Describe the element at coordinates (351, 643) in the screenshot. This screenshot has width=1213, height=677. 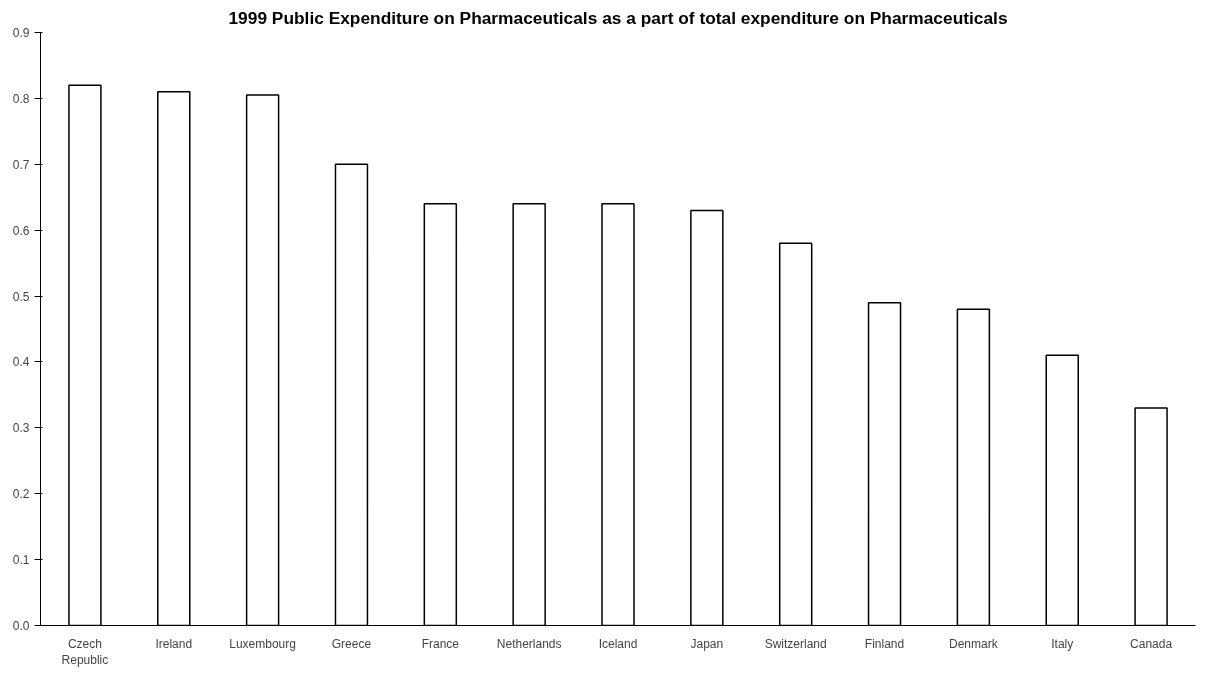
I see `x-tick-label: Greece` at that location.